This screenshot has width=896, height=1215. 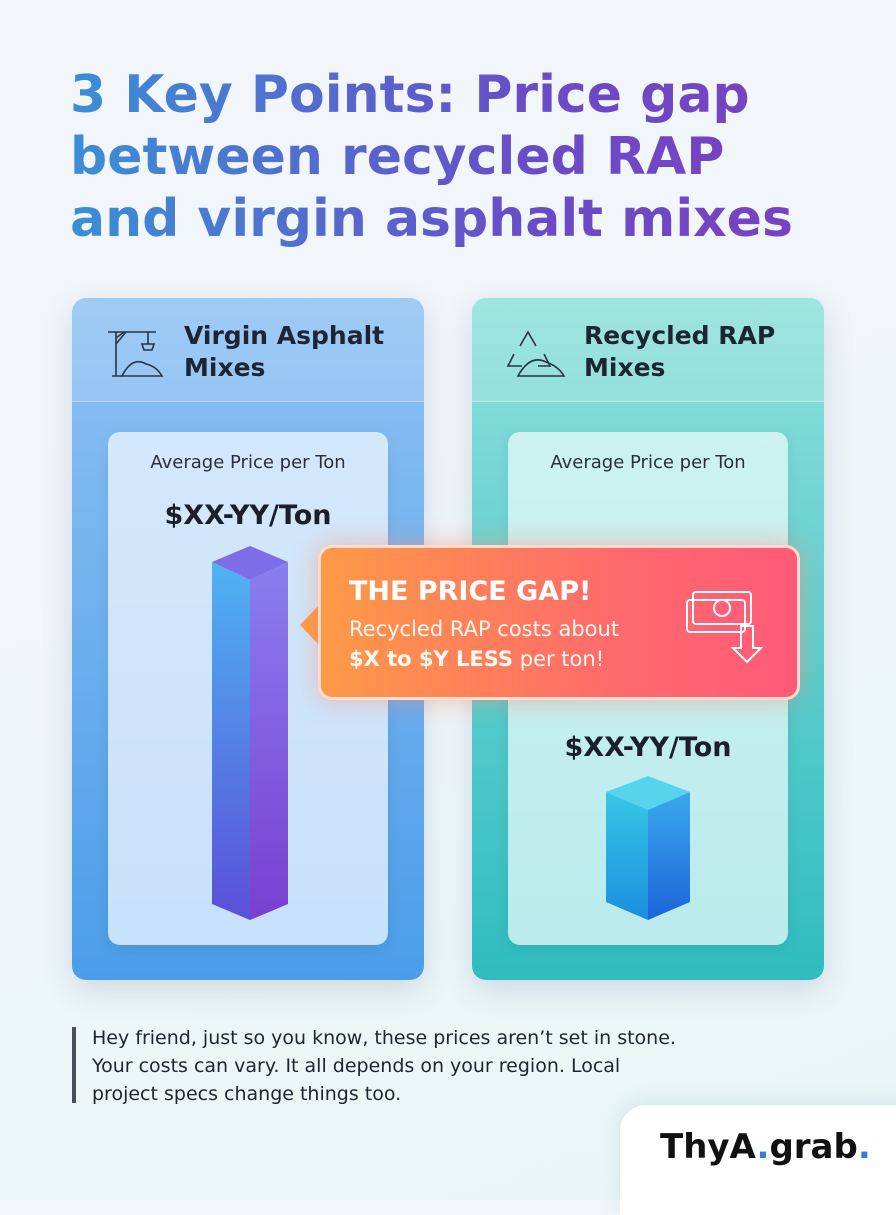 I want to click on callout-heading: THE PRICE GAP!, so click(x=470, y=591).